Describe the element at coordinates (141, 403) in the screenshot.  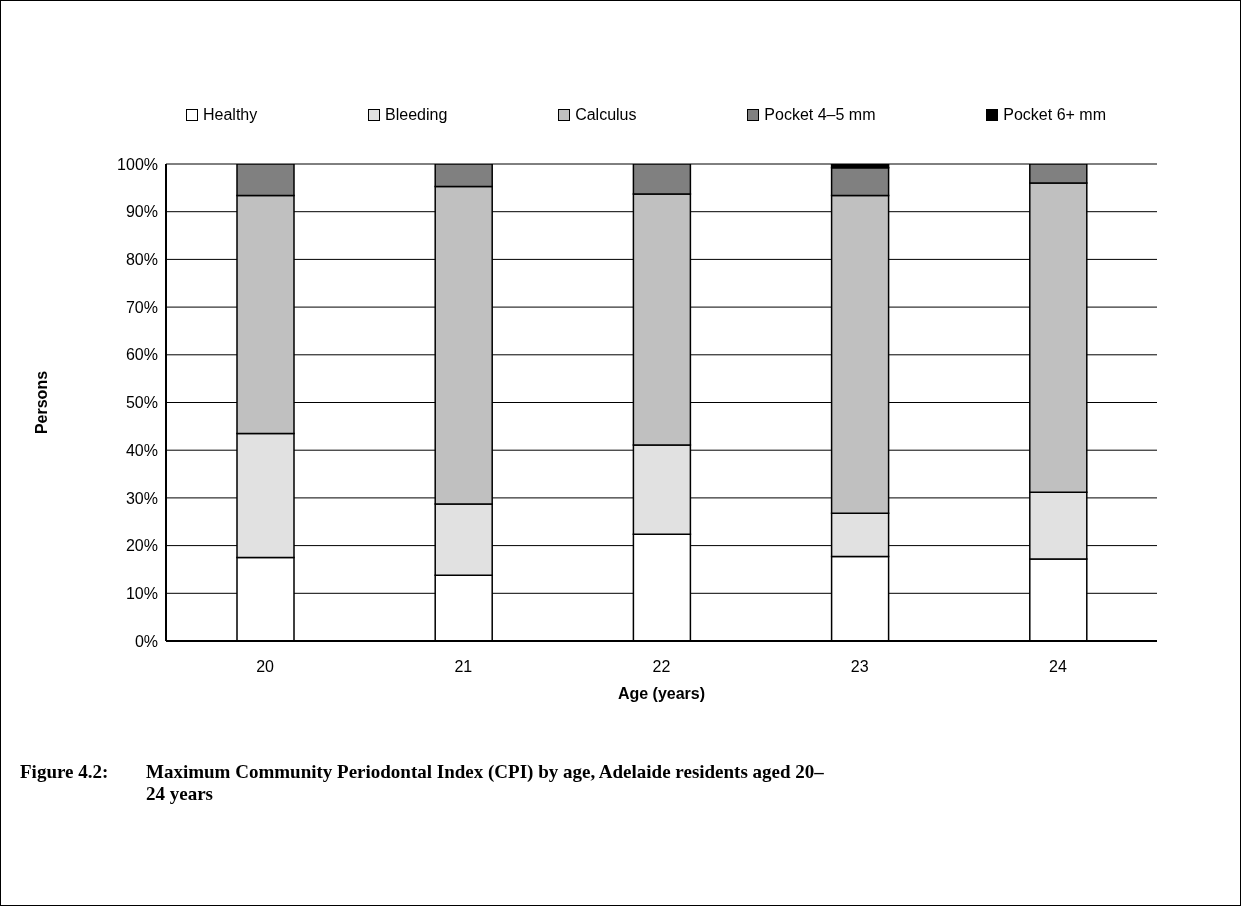
I see `y-tick-label: 50%` at that location.